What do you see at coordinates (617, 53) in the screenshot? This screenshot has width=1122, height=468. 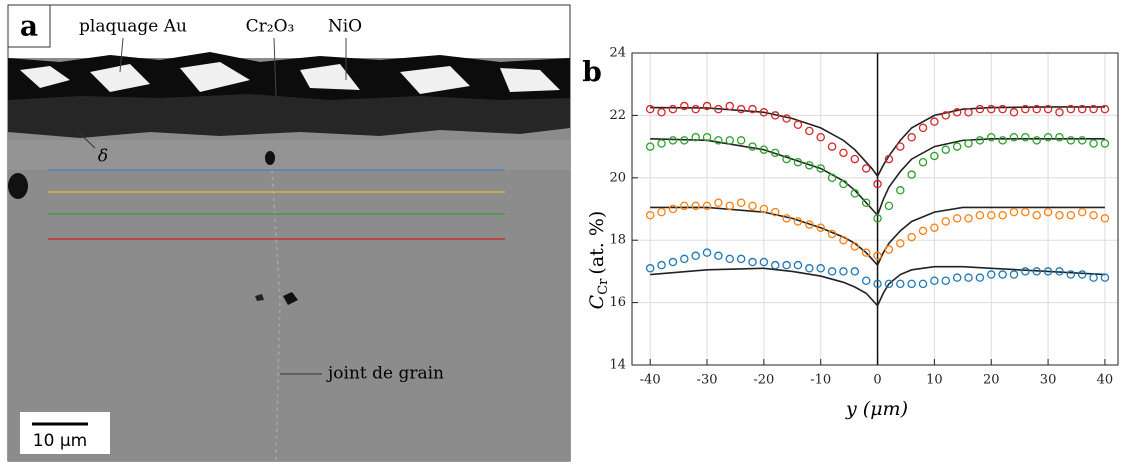 I see `y-tick-label: 24` at bounding box center [617, 53].